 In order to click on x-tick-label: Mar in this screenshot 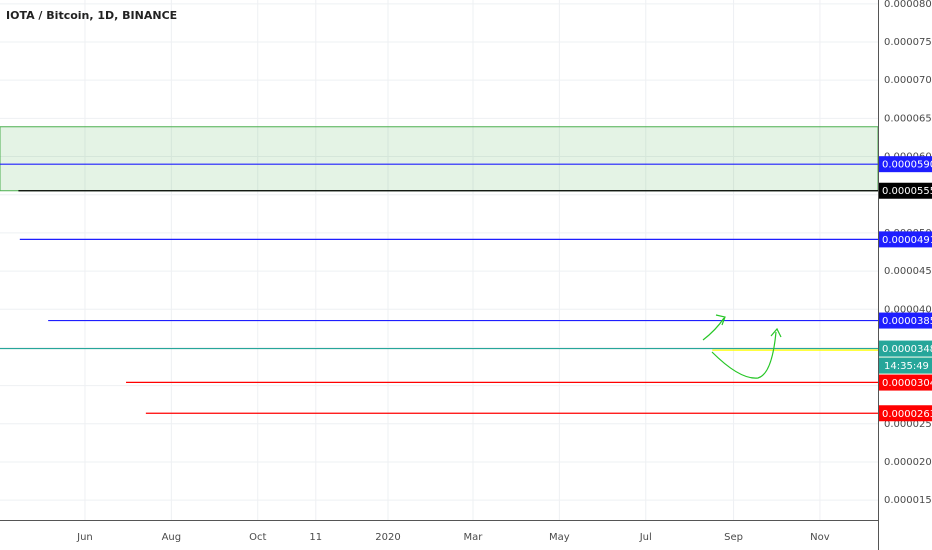, I will do `click(474, 537)`.